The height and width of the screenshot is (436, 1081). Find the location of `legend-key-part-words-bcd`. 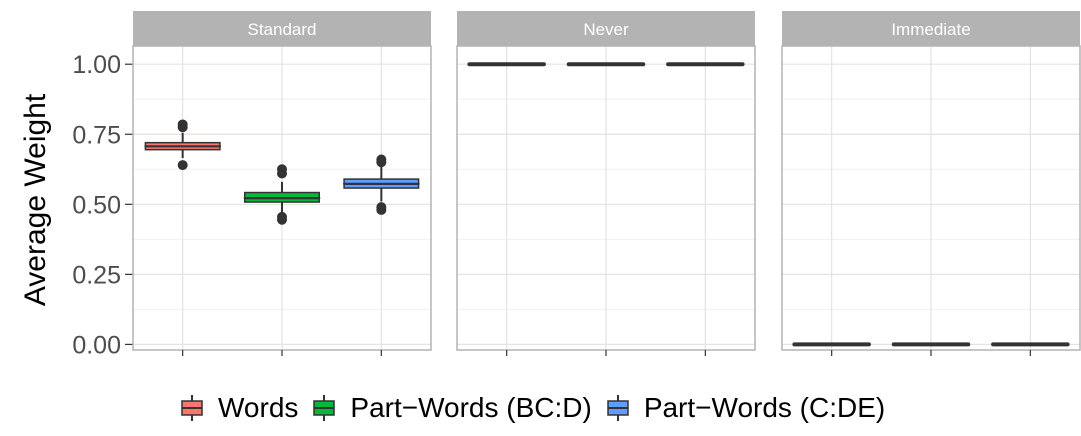

legend-key-part-words-bcd is located at coordinates (324, 408).